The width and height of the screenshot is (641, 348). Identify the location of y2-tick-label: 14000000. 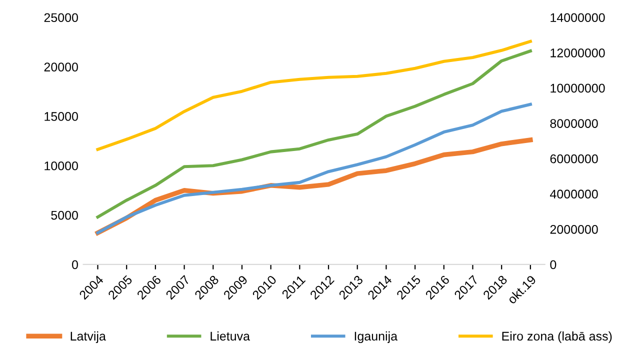
(577, 17).